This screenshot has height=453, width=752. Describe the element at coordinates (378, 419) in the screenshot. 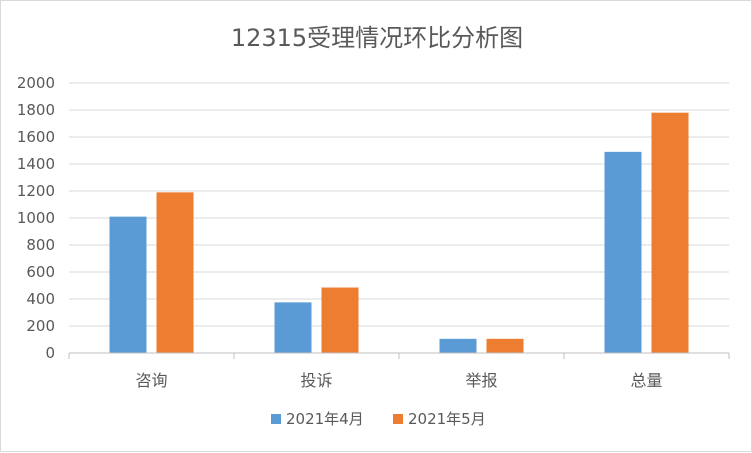

I see `legend: 2021年4月 2021年5月` at that location.